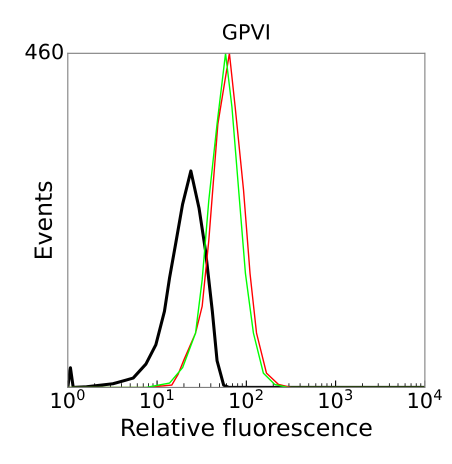 This screenshot has height=464, width=452. Describe the element at coordinates (245, 32) in the screenshot. I see `chart-title: GPVI` at that location.